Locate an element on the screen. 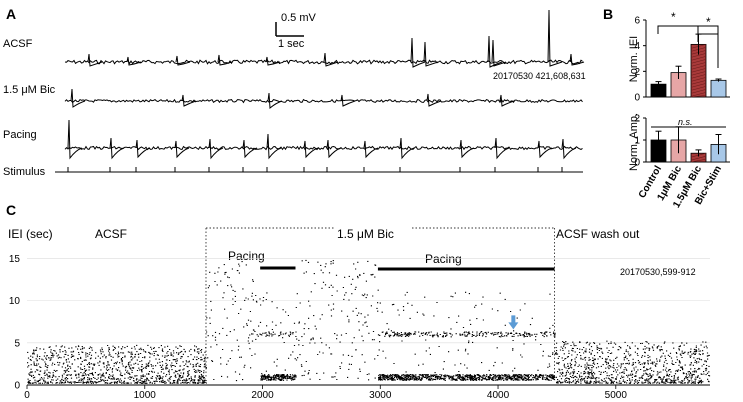 Image resolution: width=743 pixels, height=402 pixels. c-ylabel: IEI (sec) is located at coordinates (30, 234).